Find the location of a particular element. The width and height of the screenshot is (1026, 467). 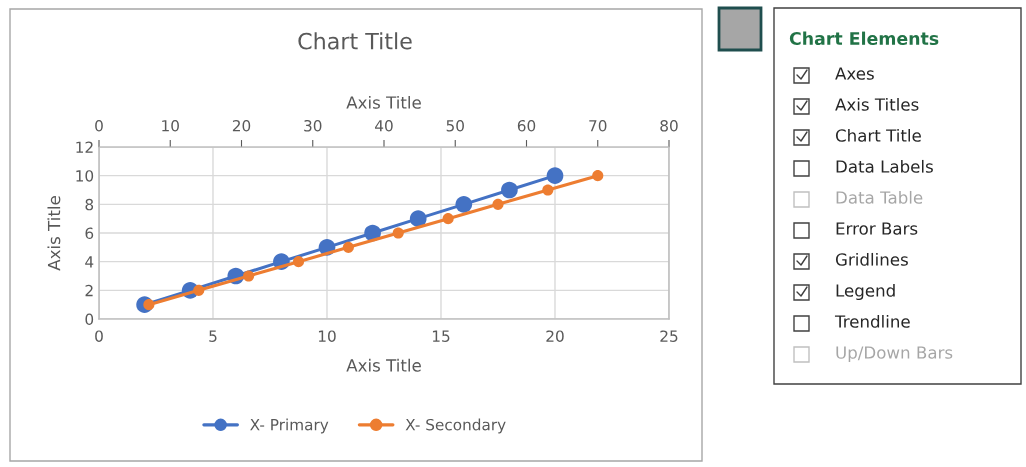

text: Data Table is located at coordinates (879, 197).